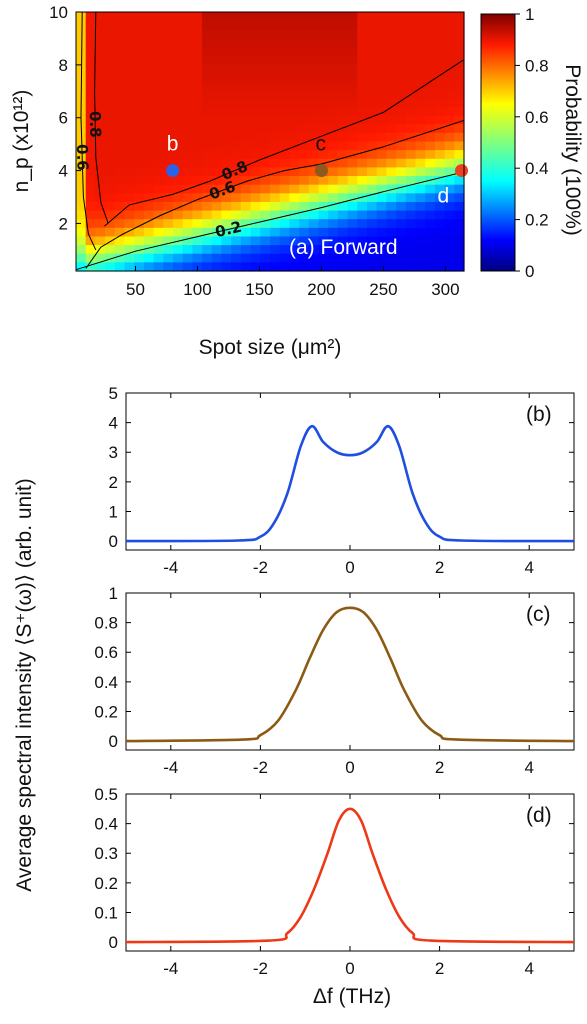 The image size is (587, 1024). What do you see at coordinates (88, 131) in the screenshot?
I see `contour-line` at bounding box center [88, 131].